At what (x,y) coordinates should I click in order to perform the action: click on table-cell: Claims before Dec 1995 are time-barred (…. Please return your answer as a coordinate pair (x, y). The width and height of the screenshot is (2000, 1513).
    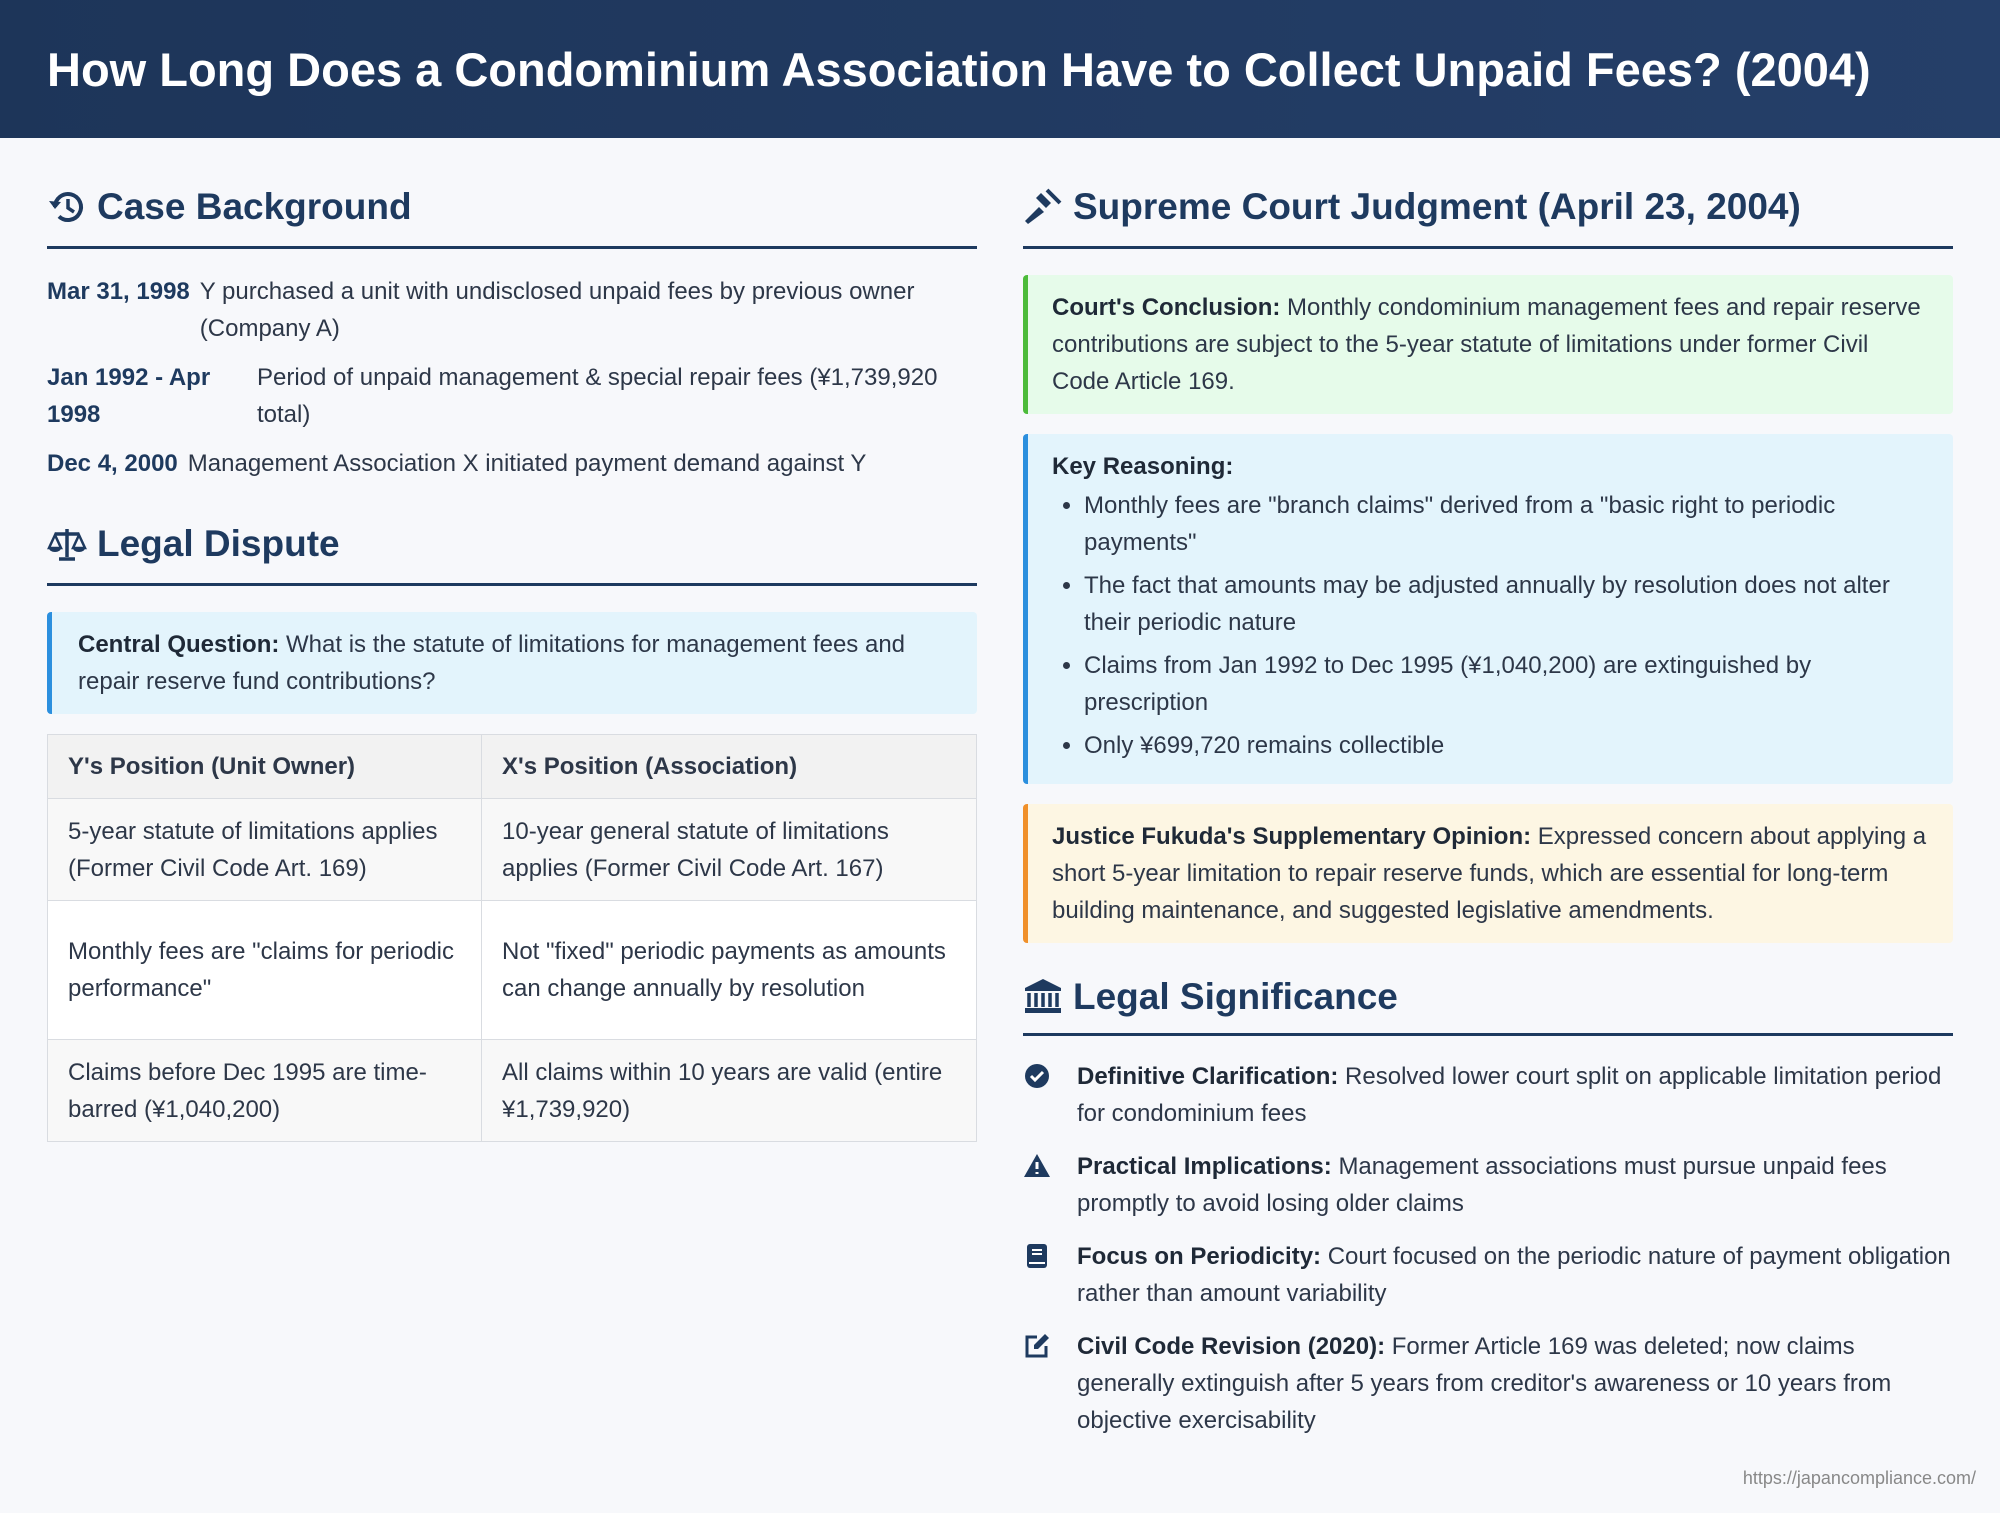
    Looking at the image, I should click on (264, 1090).